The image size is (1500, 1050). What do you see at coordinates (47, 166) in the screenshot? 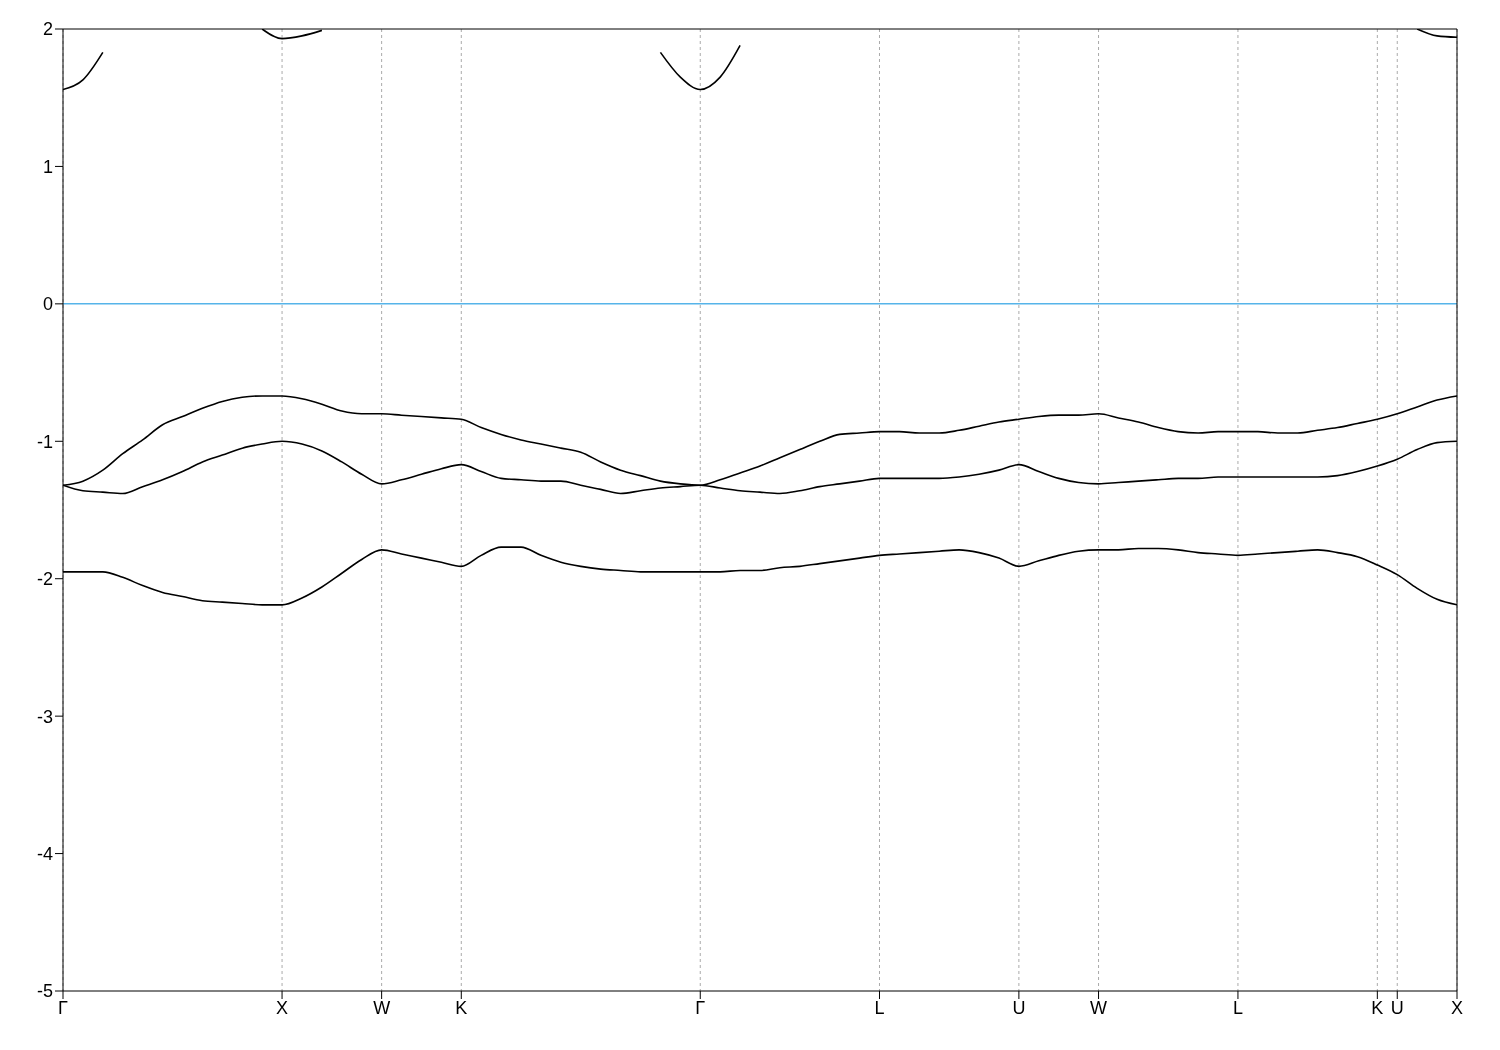
I see `y-tick-label: 1` at bounding box center [47, 166].